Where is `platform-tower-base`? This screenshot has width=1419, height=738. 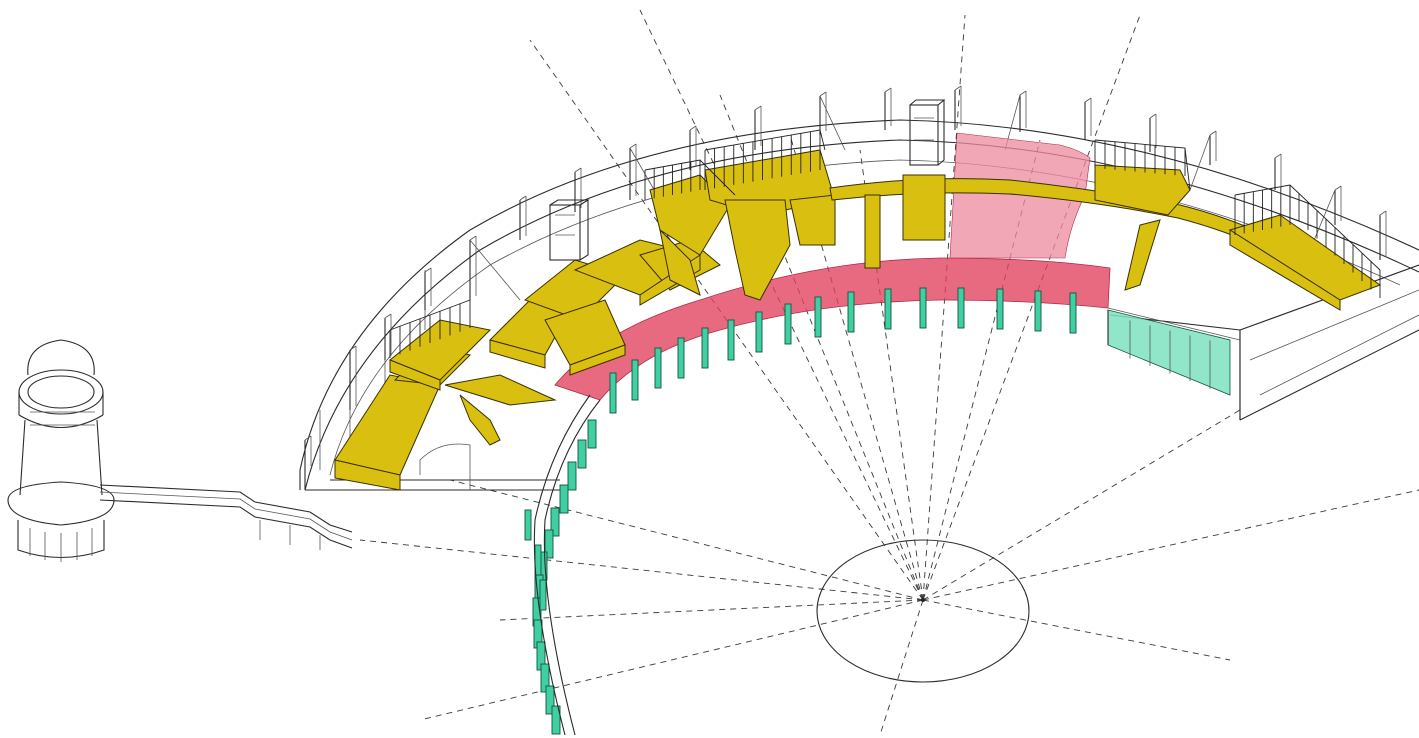
platform-tower-base is located at coordinates (924, 207).